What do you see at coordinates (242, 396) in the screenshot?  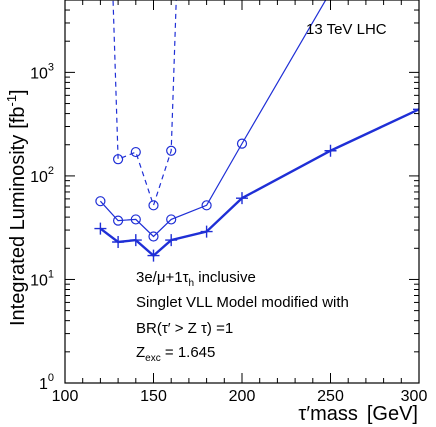 I see `x-tick-label: 200` at bounding box center [242, 396].